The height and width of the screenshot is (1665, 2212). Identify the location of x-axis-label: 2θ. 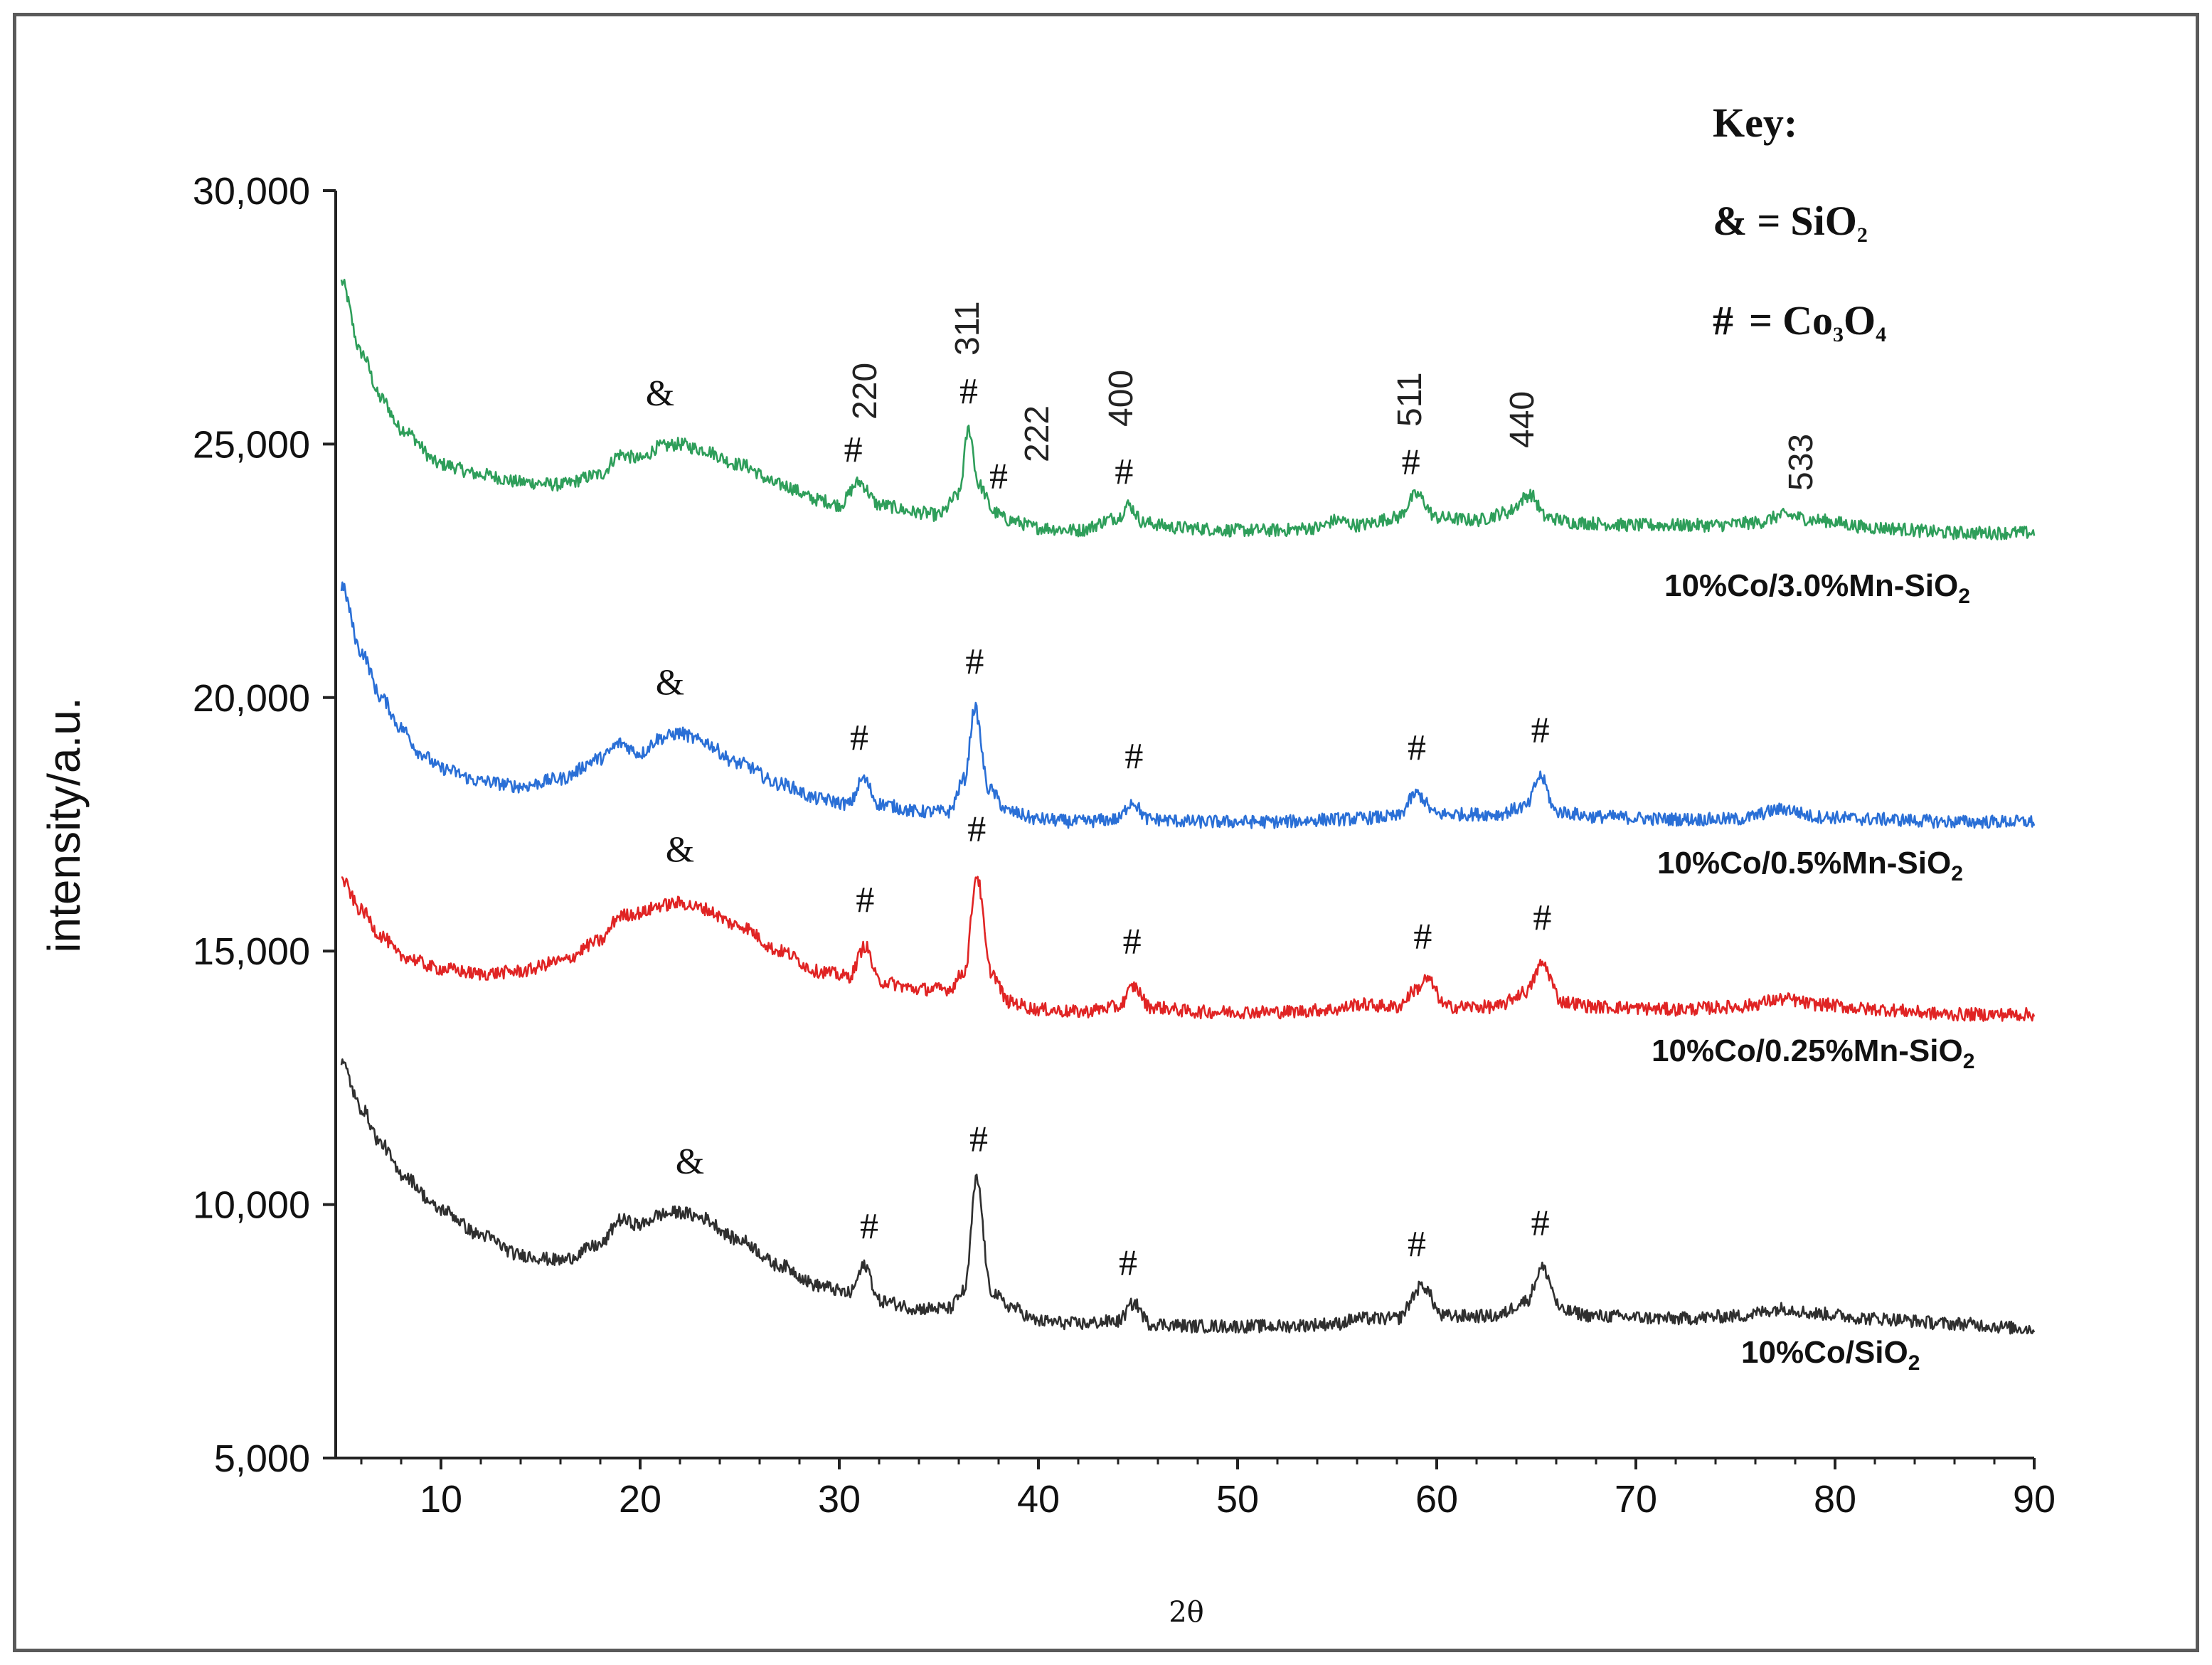
(1186, 1613).